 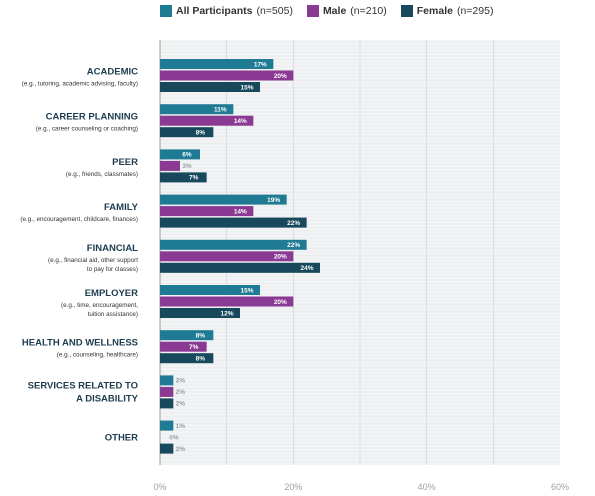 I want to click on category-sublabel: (e.g., counseling, healthcare), so click(x=97, y=355).